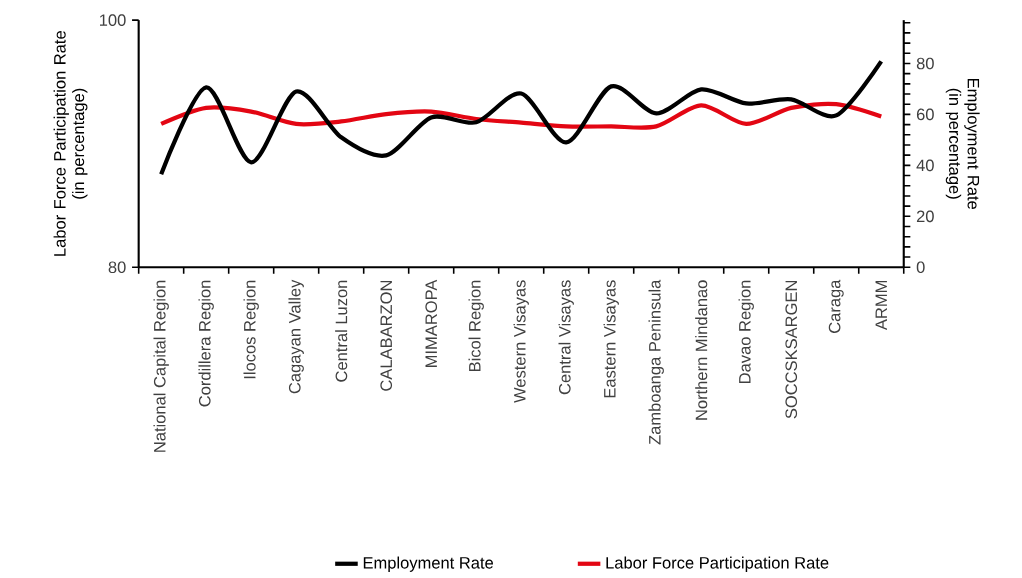 Image resolution: width=1022 pixels, height=578 pixels. I want to click on x-tick-label: MIMAROPA, so click(431, 323).